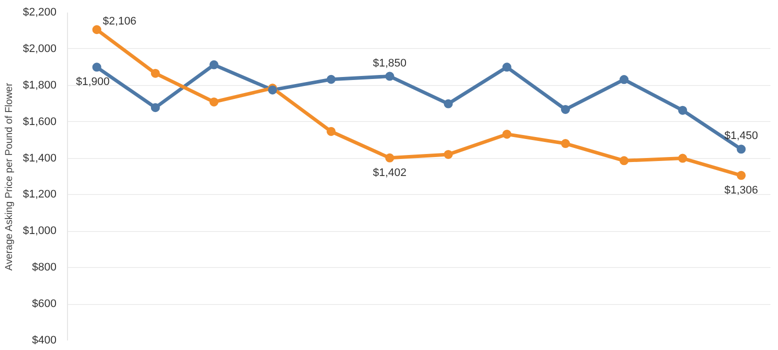  I want to click on data-label: $1,450, so click(741, 136).